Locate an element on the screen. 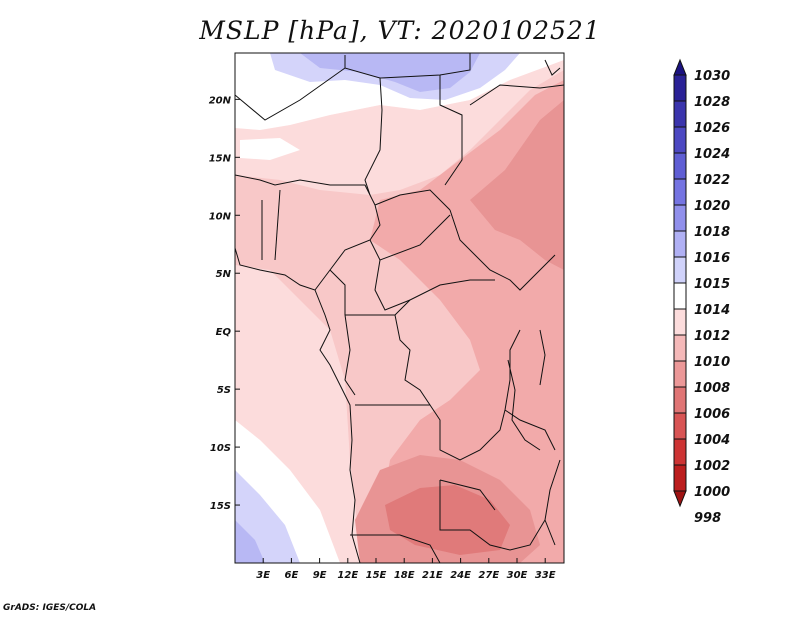 Image resolution: width=800 pixels, height=618 pixels. colorbar-label: 1004 is located at coordinates (712, 440).